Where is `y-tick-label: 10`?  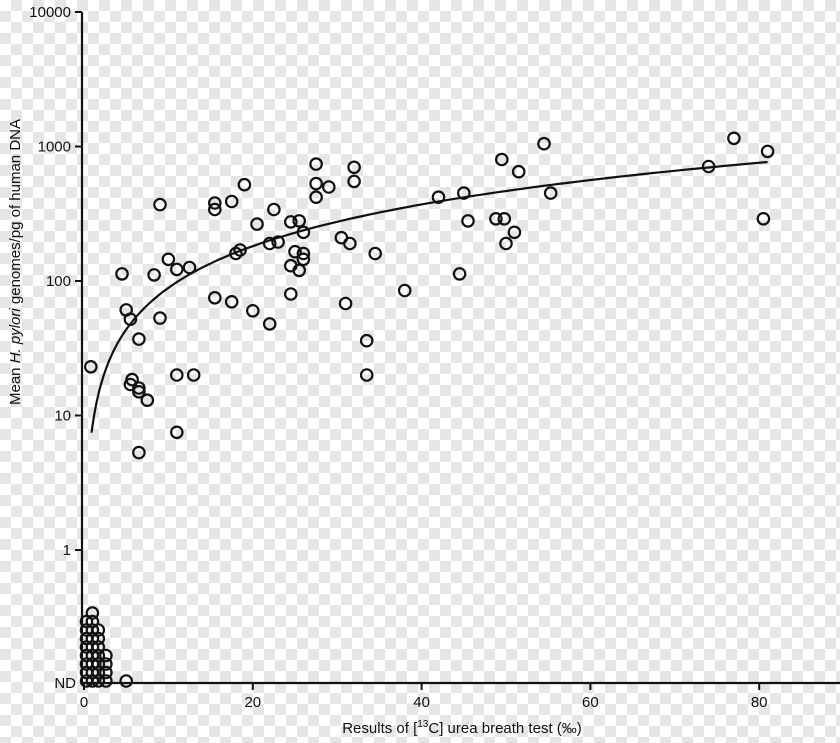 y-tick-label: 10 is located at coordinates (62, 416).